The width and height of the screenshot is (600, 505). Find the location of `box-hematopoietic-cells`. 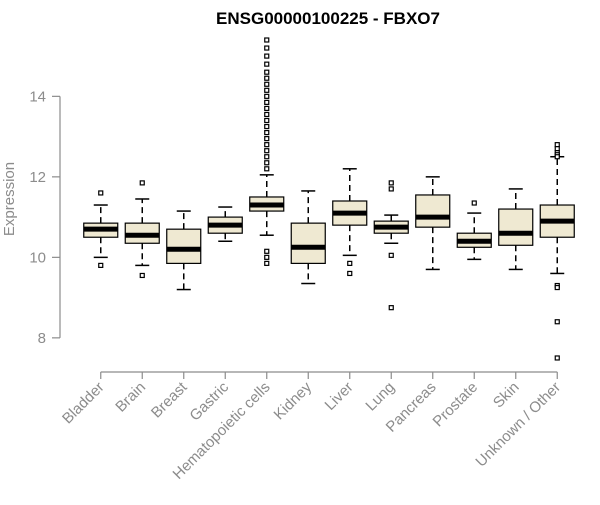

box-hematopoietic-cells is located at coordinates (267, 151).